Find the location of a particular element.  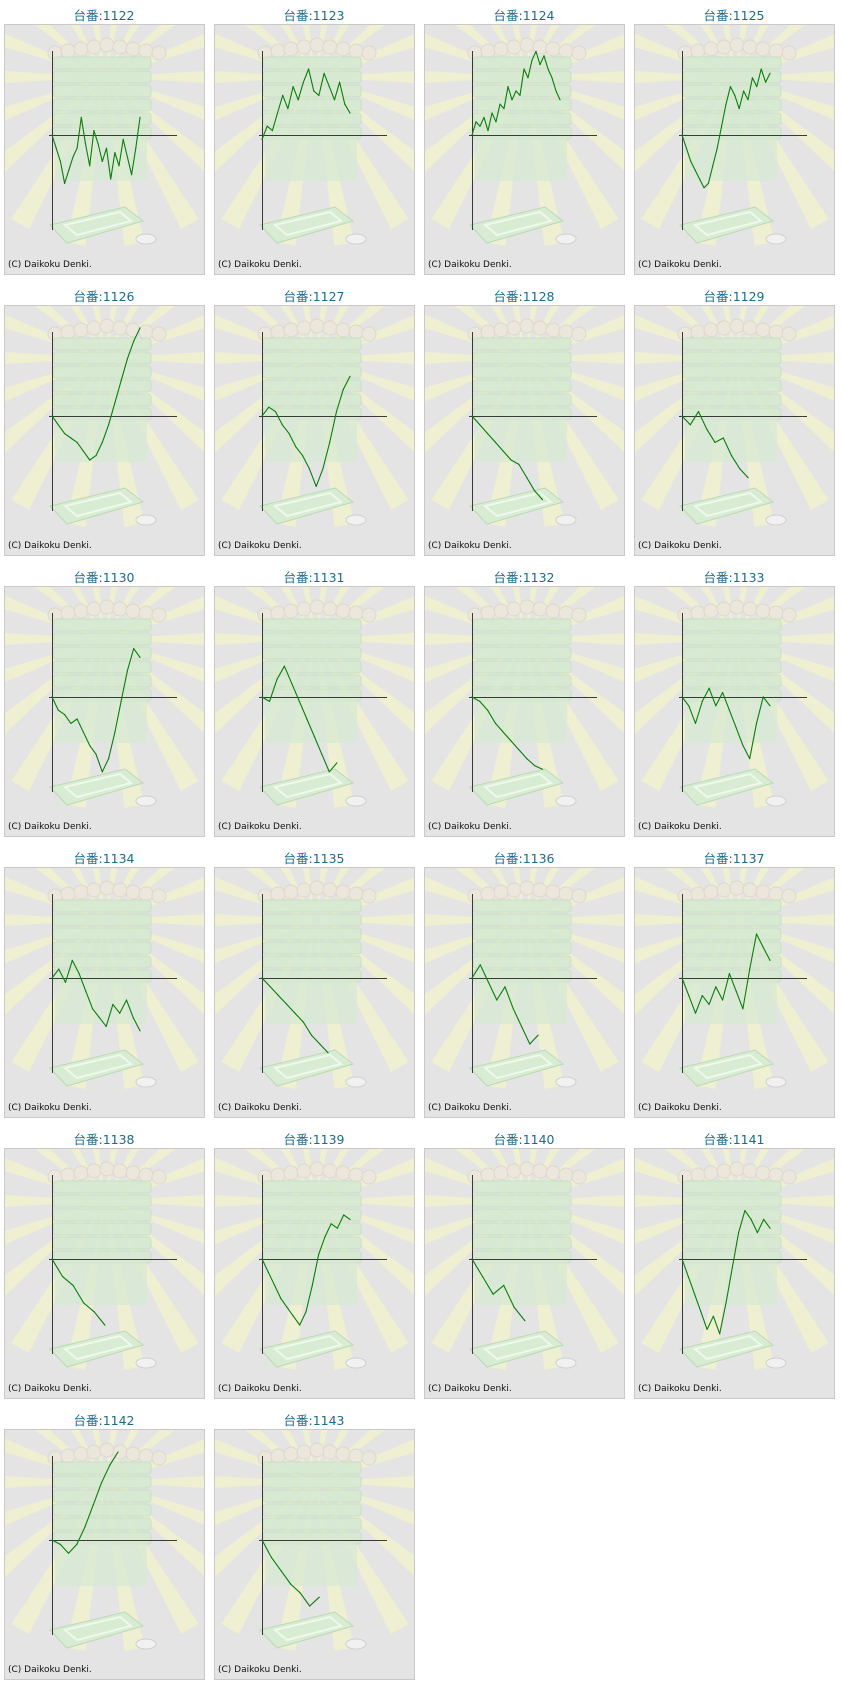

machine-chart-card: 台番:1129 (C) Daikoku Denki. is located at coordinates (734, 420).